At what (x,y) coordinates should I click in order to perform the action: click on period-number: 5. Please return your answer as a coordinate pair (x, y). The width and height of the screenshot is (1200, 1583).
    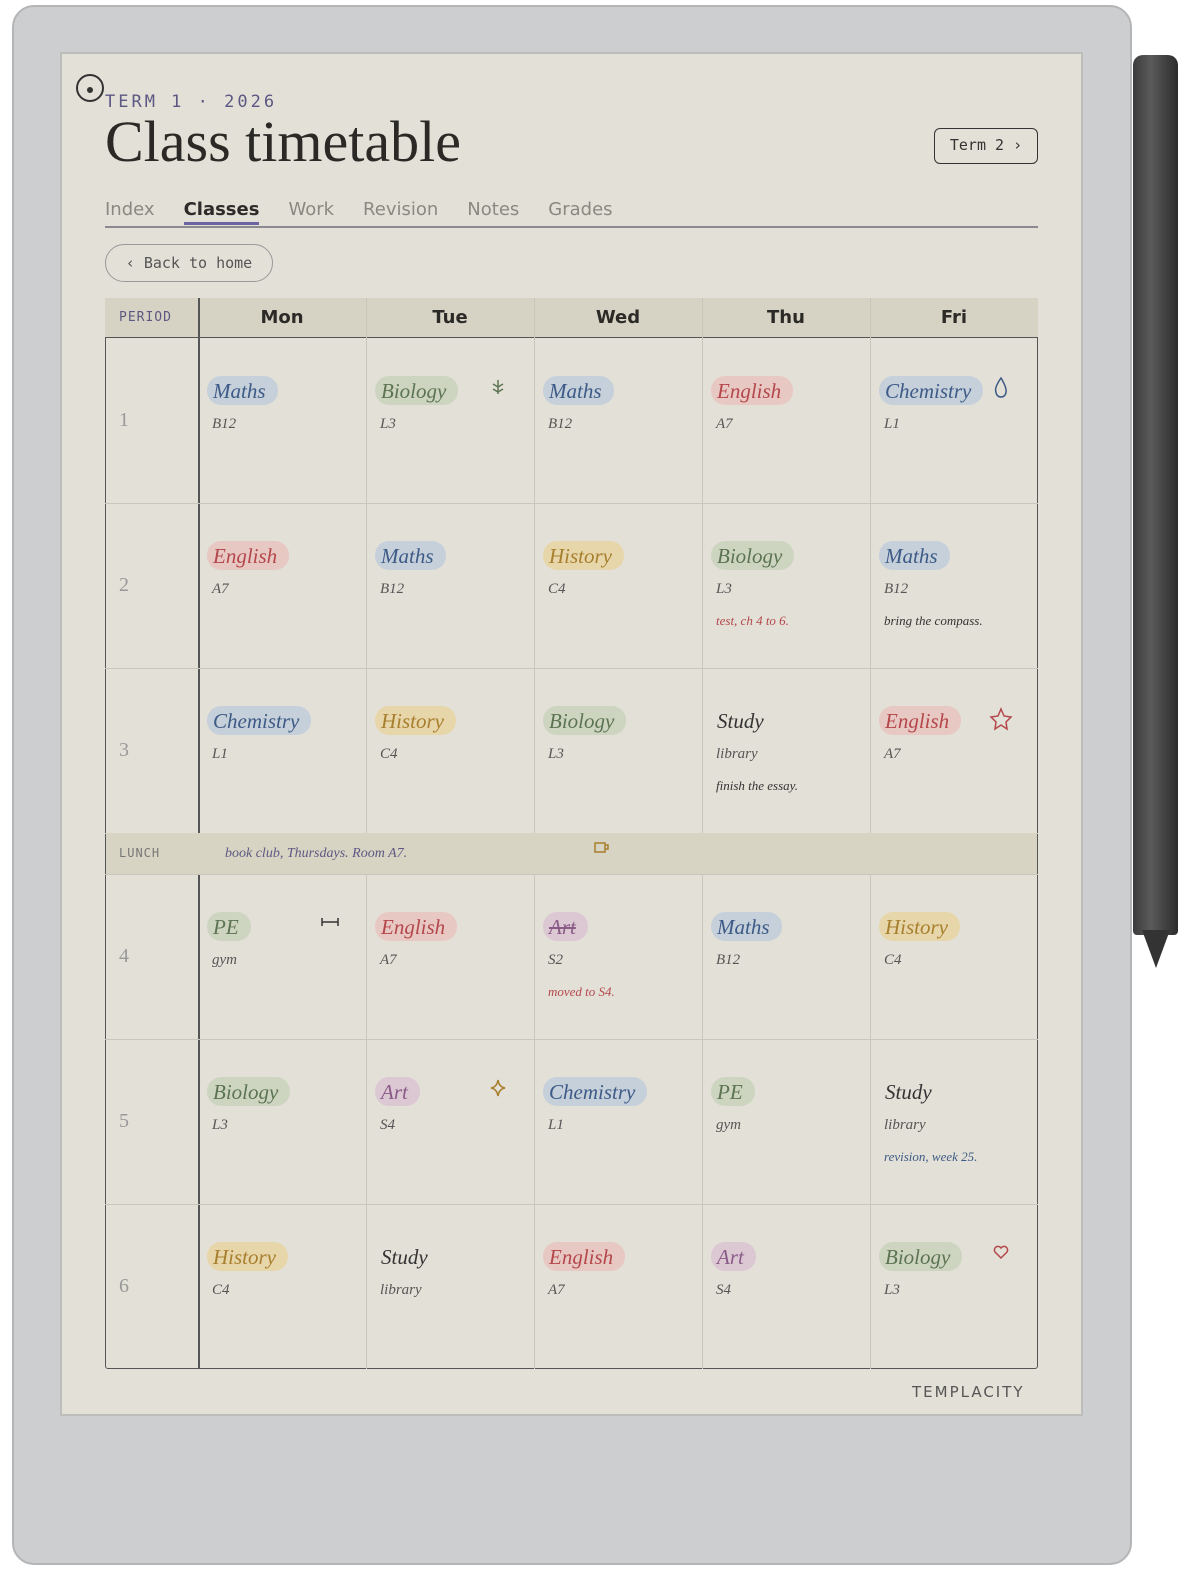
    Looking at the image, I should click on (124, 1121).